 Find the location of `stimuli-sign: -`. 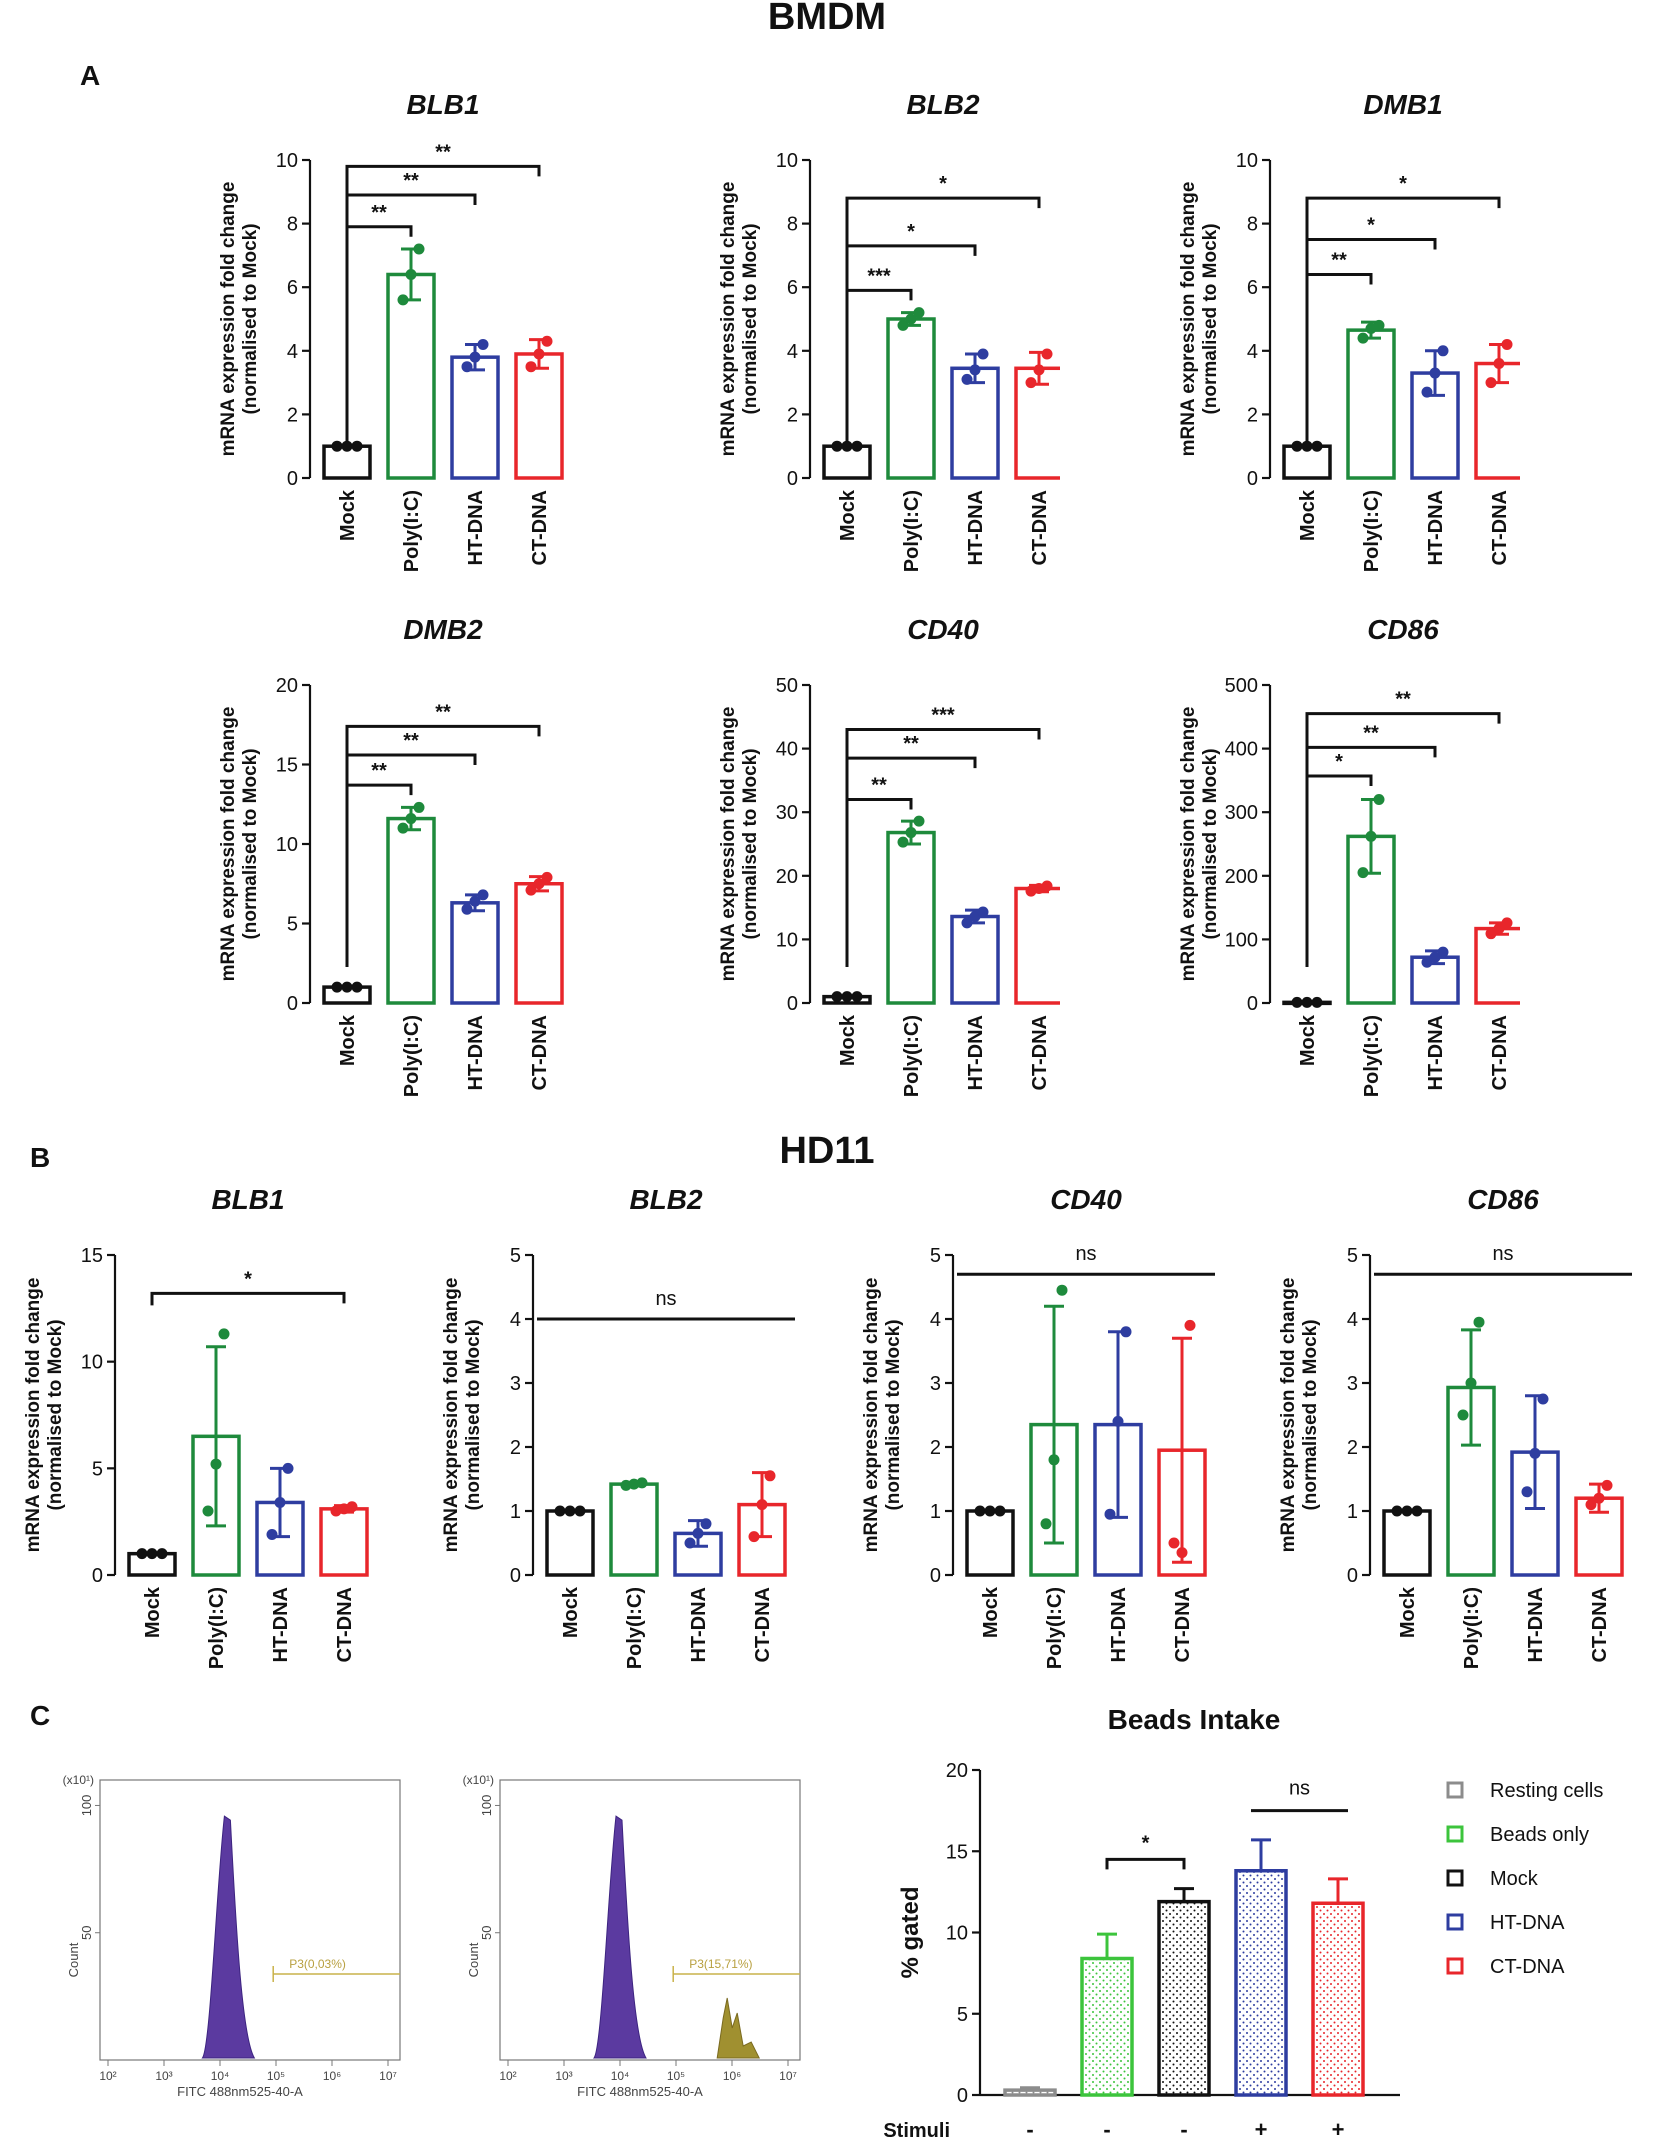

stimuli-sign: - is located at coordinates (1106, 2129).